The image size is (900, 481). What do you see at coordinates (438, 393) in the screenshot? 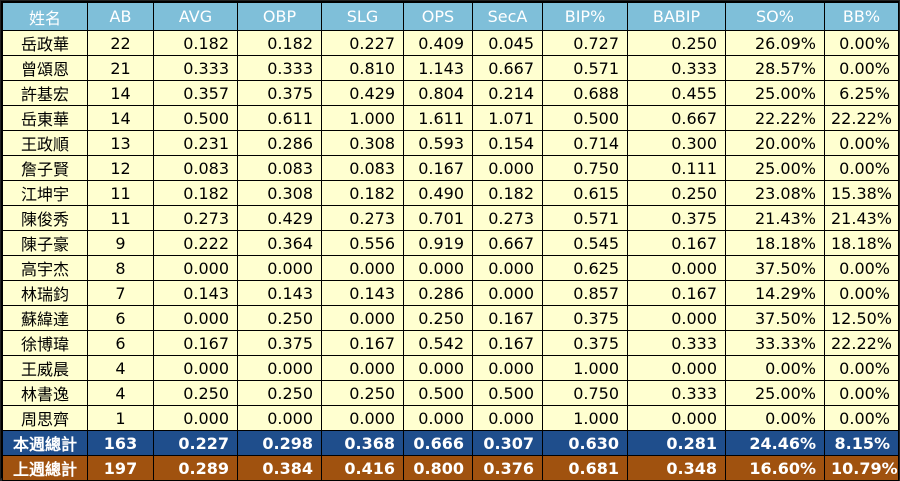
I see `cell-ops: 0.500` at bounding box center [438, 393].